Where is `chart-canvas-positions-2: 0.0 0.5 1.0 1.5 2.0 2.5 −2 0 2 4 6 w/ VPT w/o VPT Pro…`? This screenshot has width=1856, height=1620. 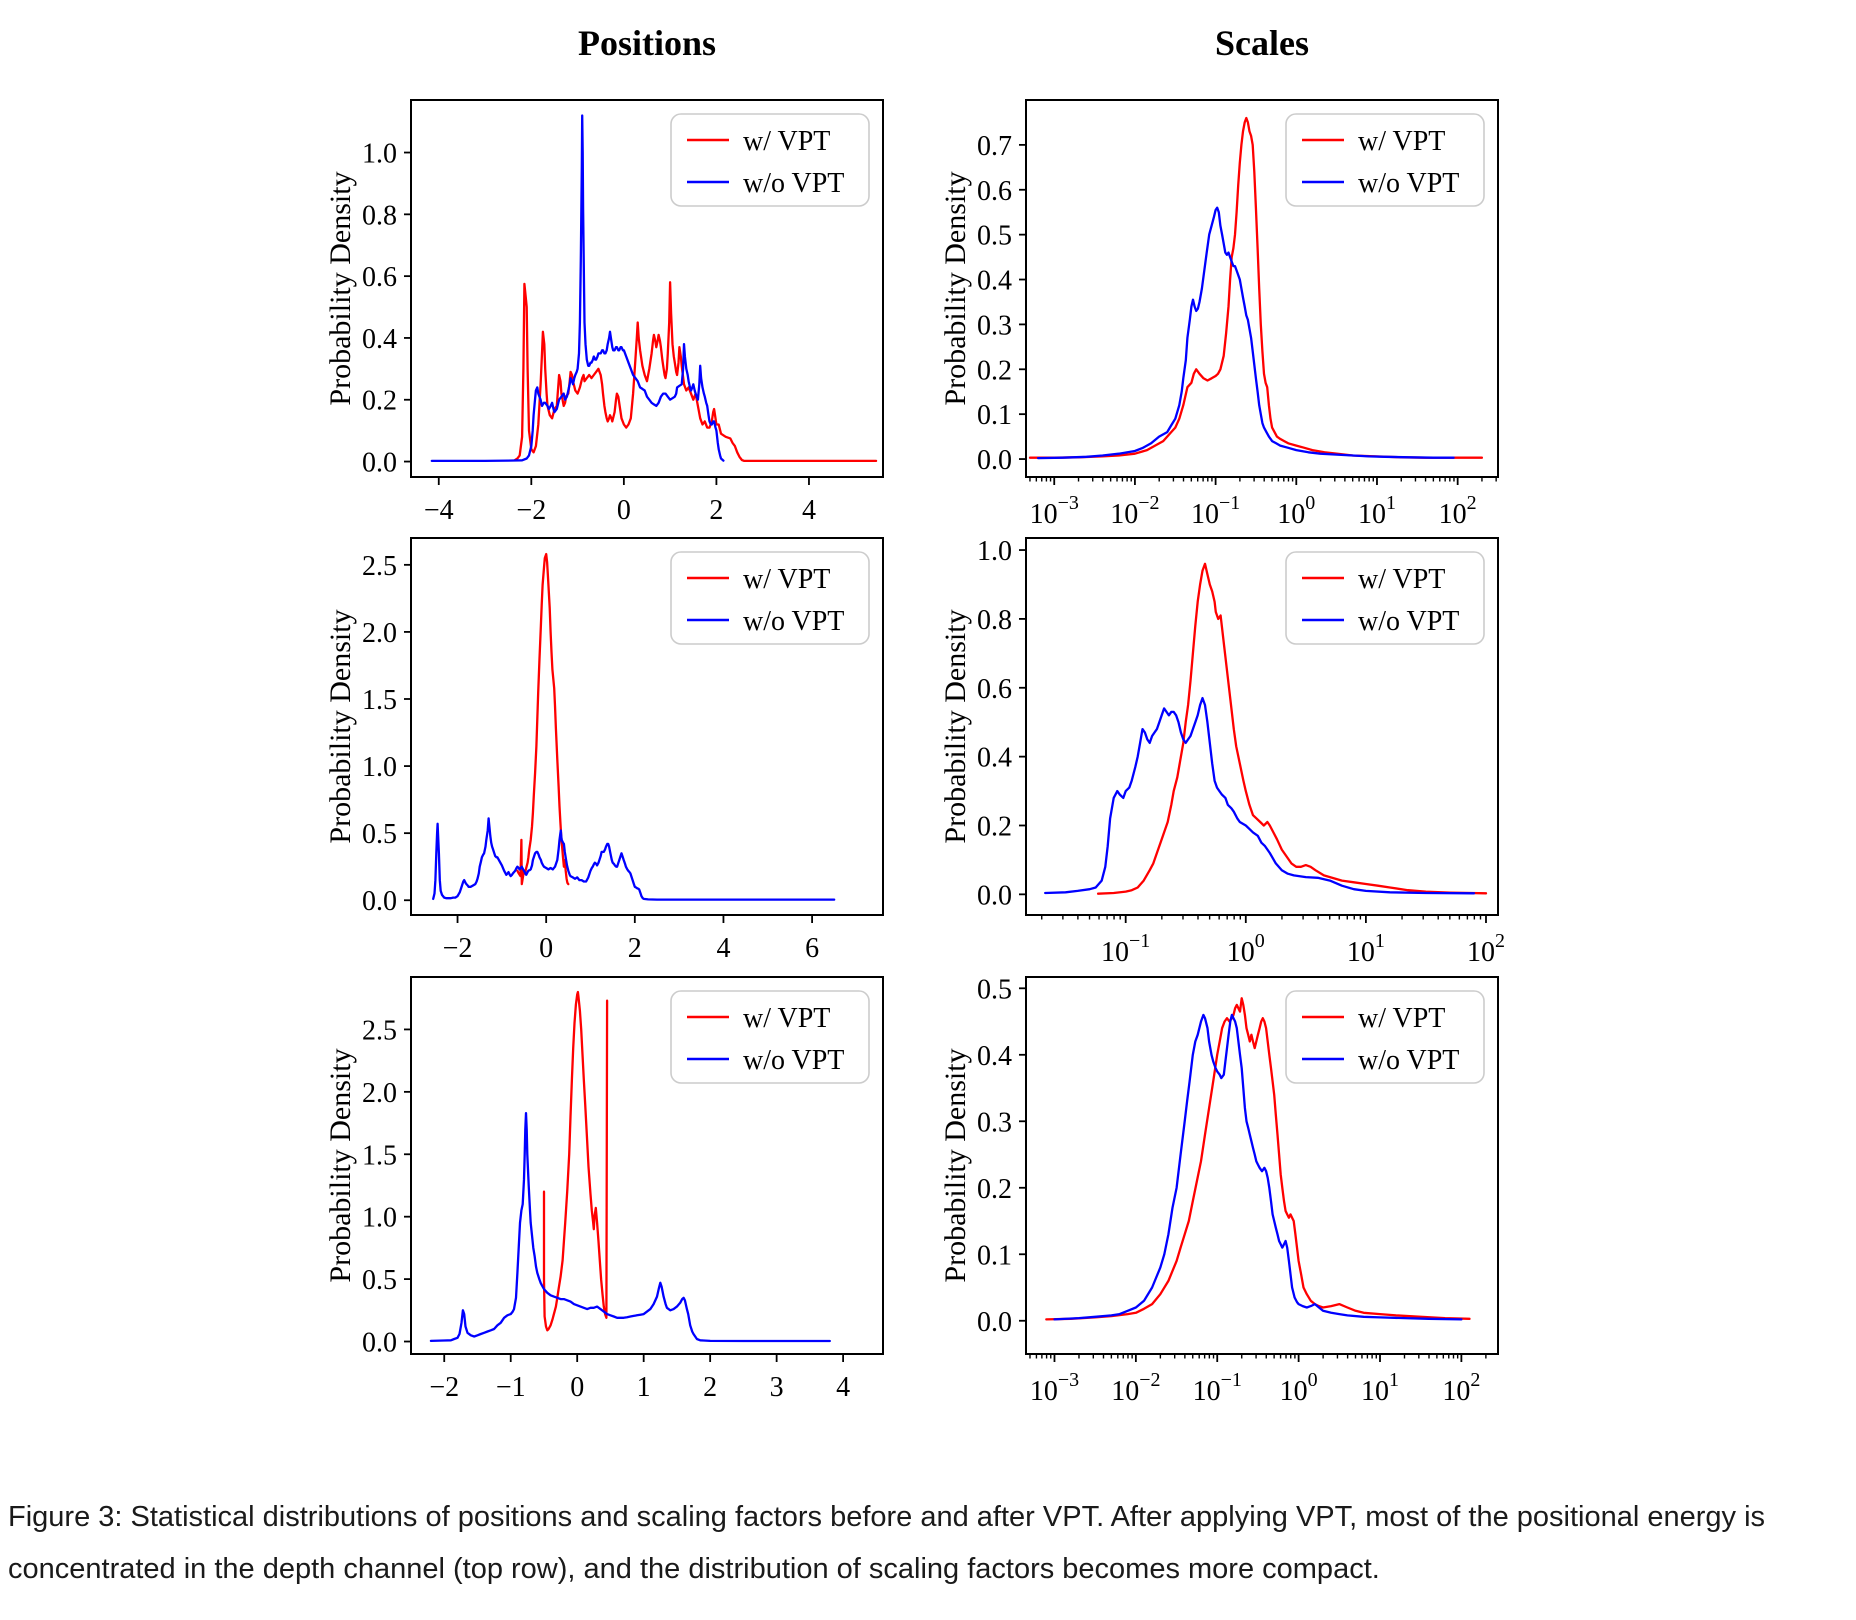
chart-canvas-positions-2: 0.0 0.5 1.0 1.5 2.0 2.5 −2 0 2 4 6 w/ VPT w/o VPT Pro… is located at coordinates (604, 750).